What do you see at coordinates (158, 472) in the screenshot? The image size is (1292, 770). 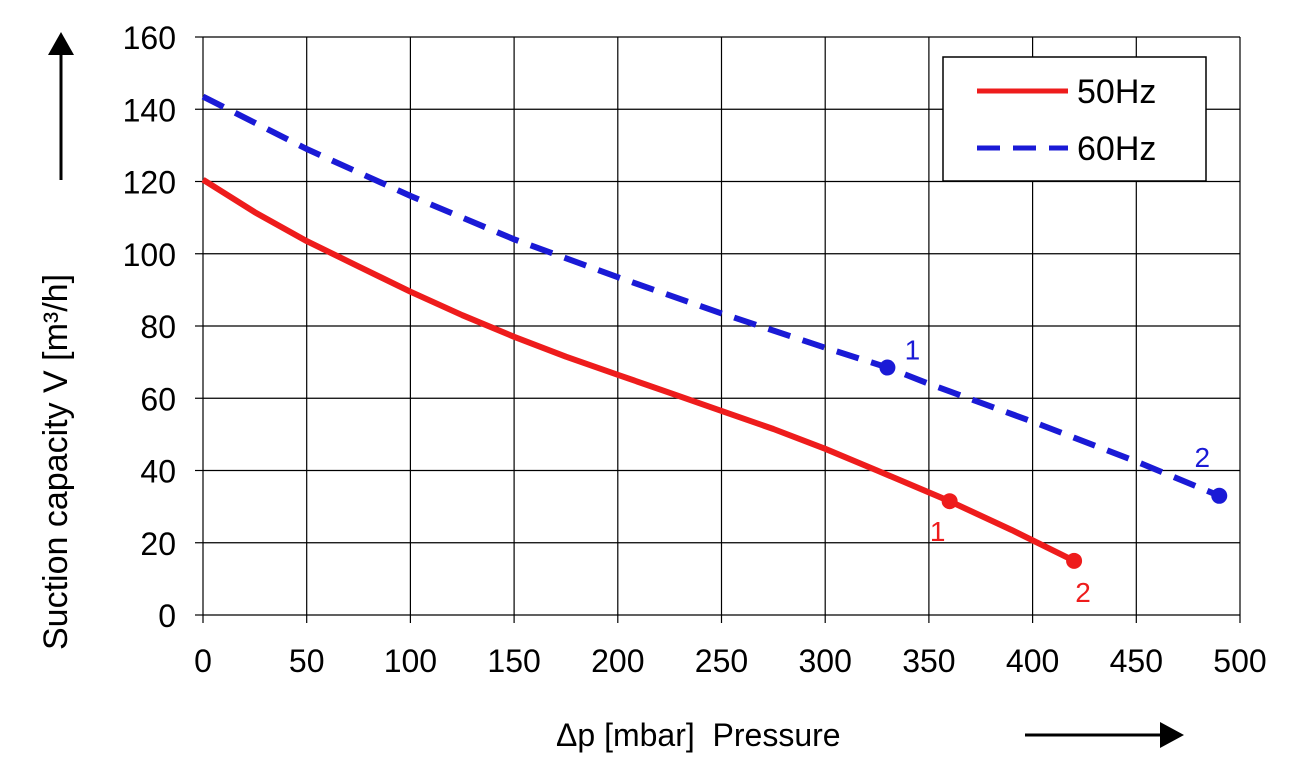 I see `y-tick-label: 40` at bounding box center [158, 472].